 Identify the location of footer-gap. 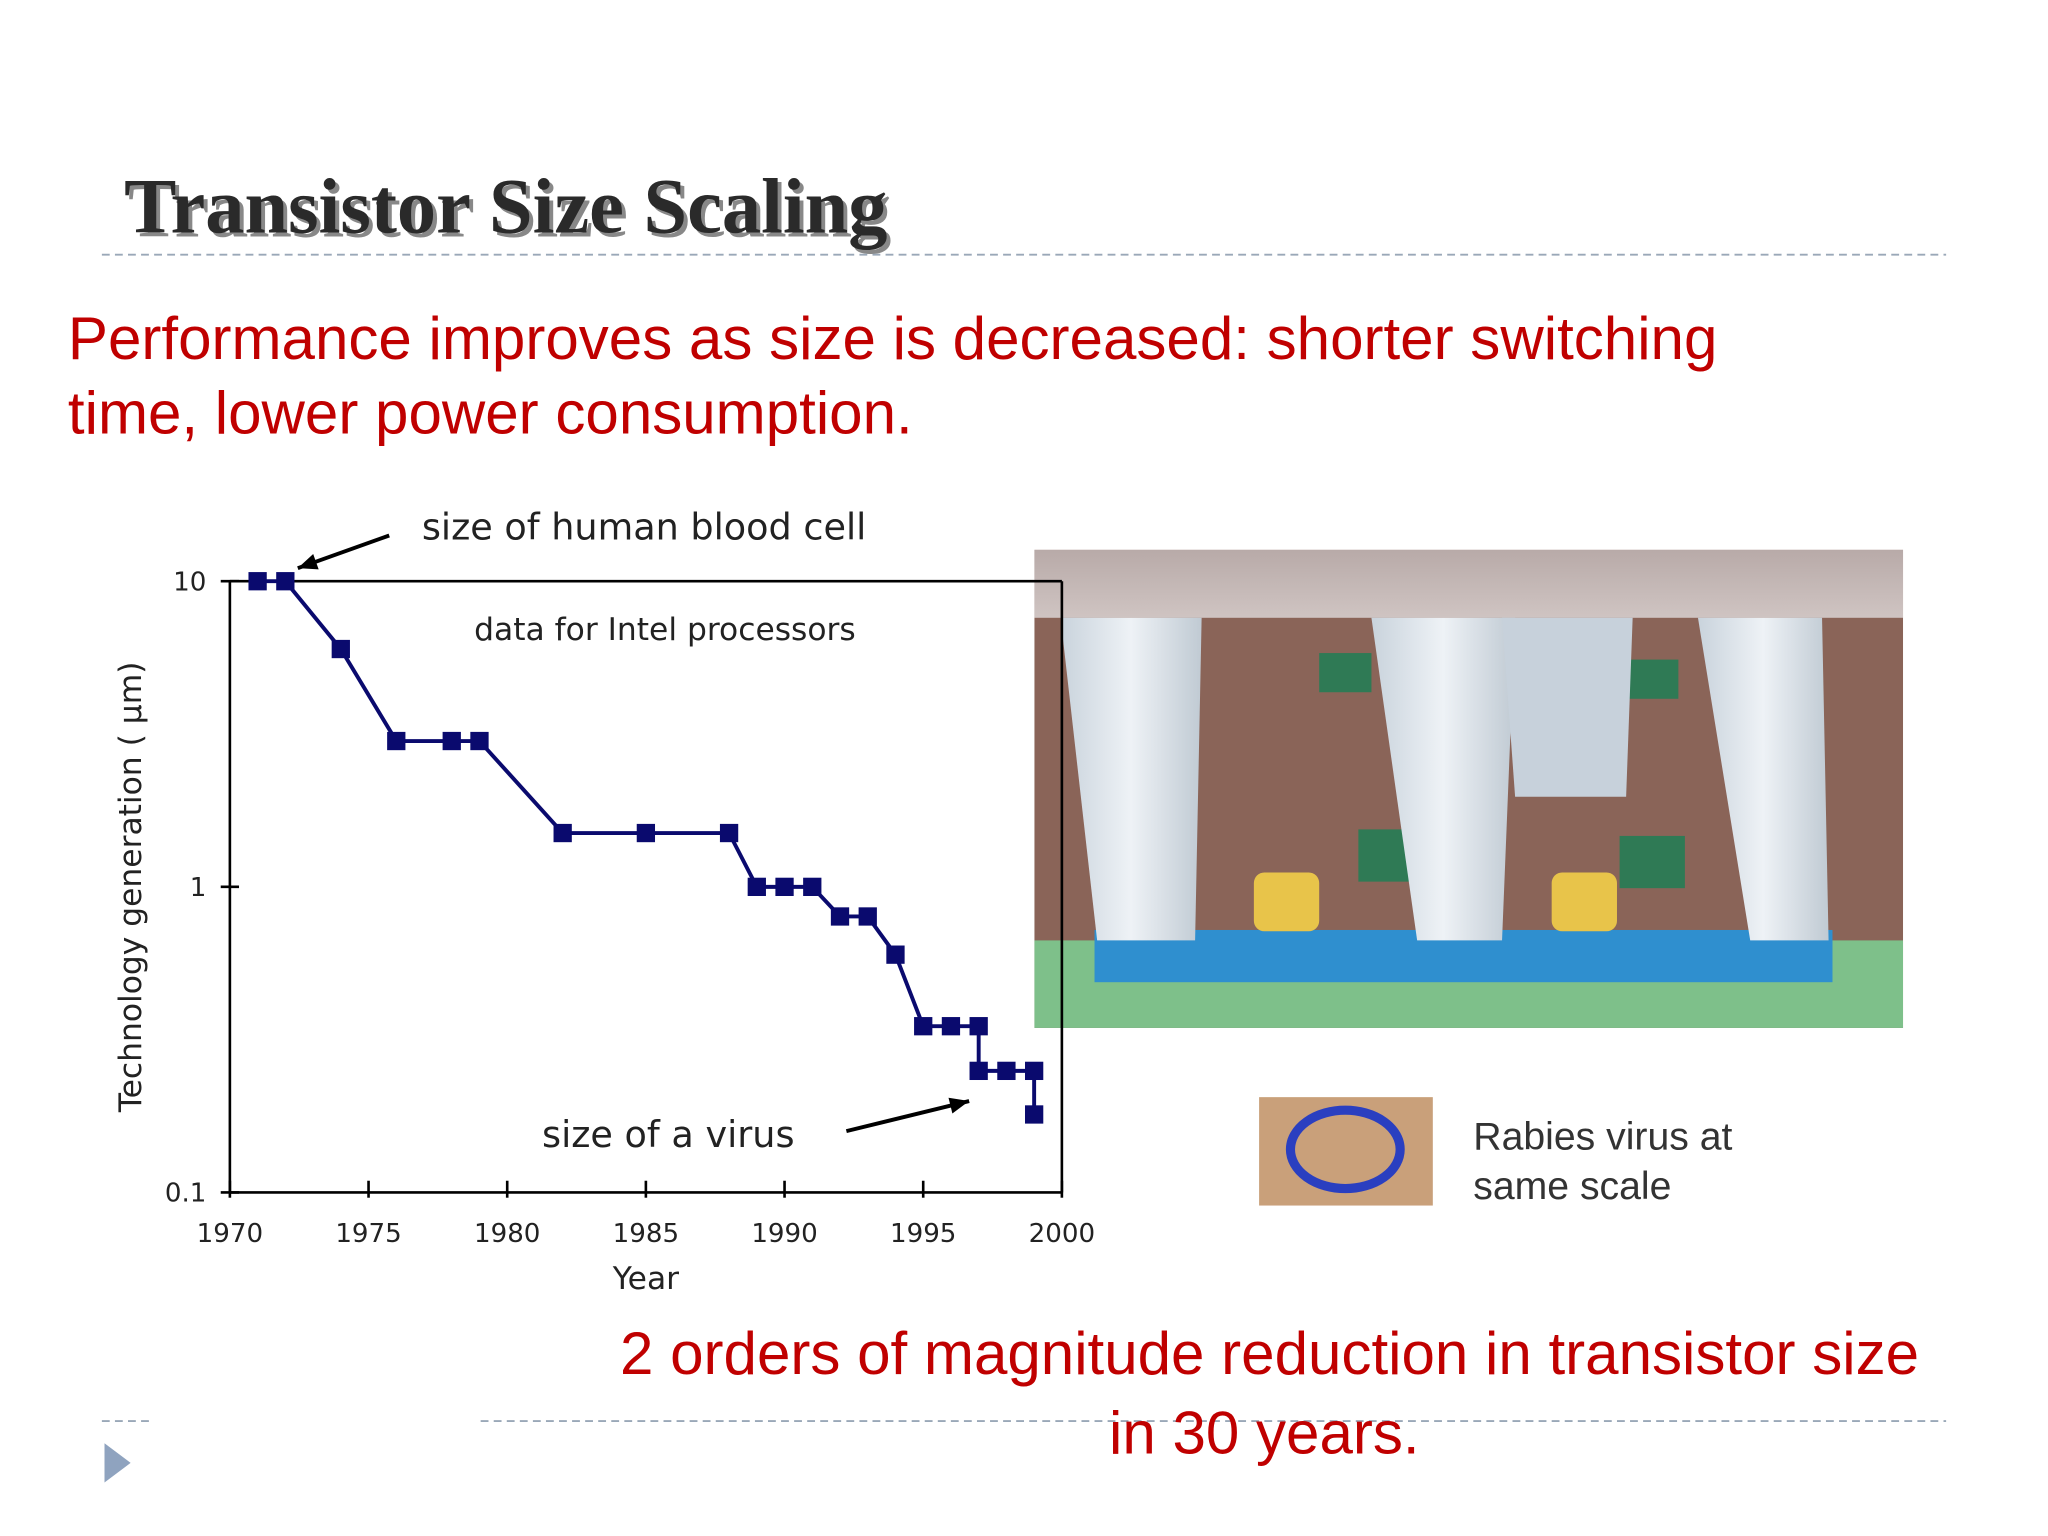
(313, 1421).